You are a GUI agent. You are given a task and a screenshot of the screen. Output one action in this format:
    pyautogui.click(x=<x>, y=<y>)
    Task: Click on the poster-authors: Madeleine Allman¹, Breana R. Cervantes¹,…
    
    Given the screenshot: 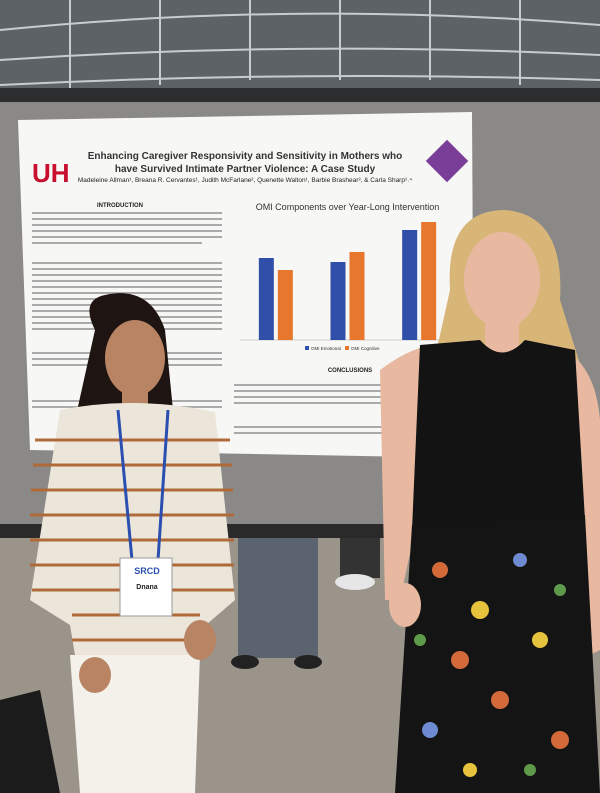 What is the action you would take?
    pyautogui.click(x=245, y=180)
    